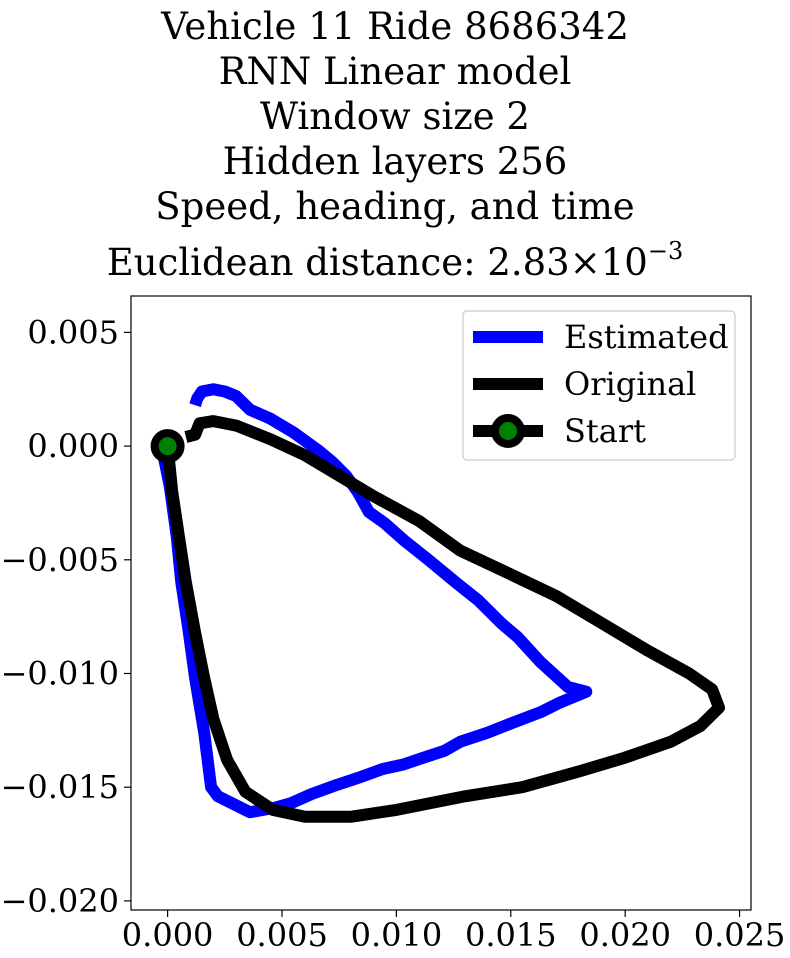 The image size is (790, 958). Describe the element at coordinates (395, 71) in the screenshot. I see `title-line-2: RNN Linear model` at that location.